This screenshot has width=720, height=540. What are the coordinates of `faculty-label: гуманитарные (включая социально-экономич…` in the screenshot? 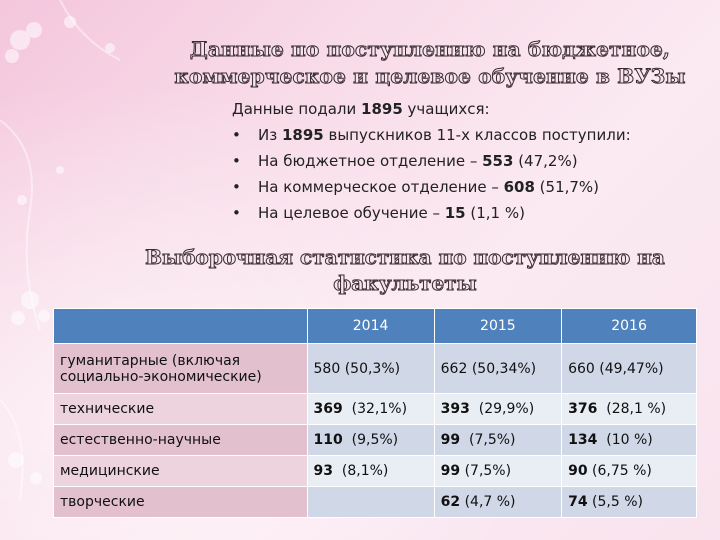 It's located at (180, 368).